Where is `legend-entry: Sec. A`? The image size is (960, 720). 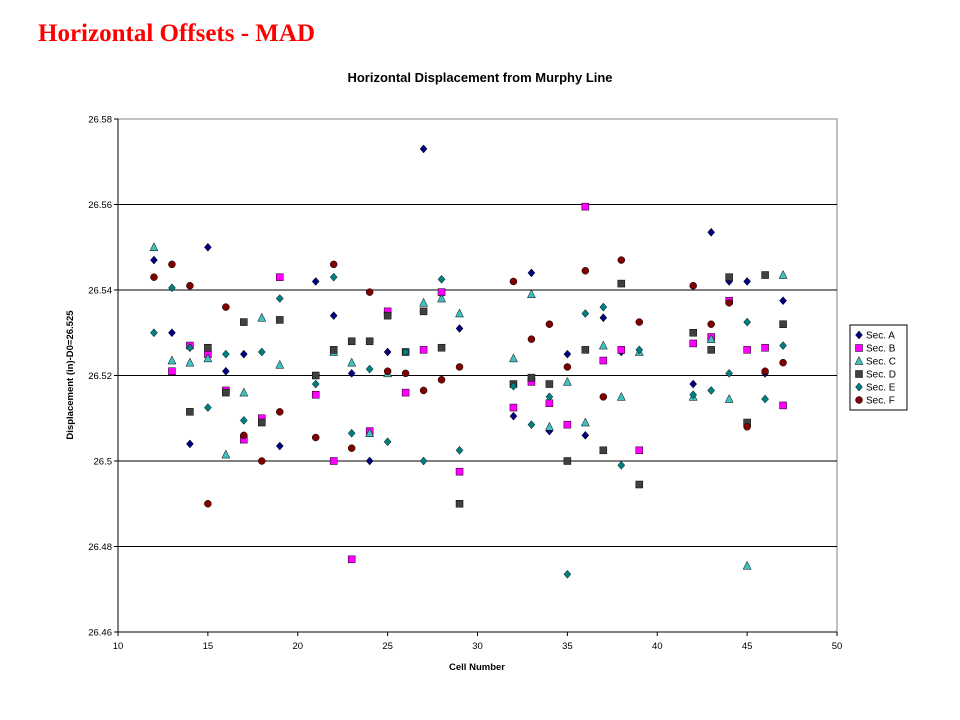 legend-entry: Sec. A is located at coordinates (880, 336).